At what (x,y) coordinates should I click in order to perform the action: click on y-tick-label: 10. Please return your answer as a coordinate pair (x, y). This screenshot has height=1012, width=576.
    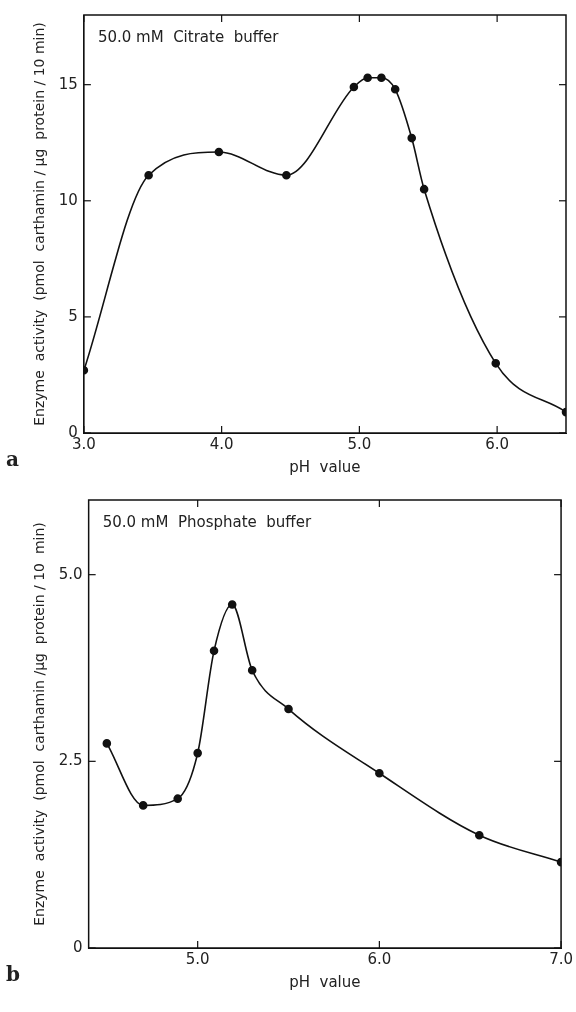
    Looking at the image, I should click on (68, 199).